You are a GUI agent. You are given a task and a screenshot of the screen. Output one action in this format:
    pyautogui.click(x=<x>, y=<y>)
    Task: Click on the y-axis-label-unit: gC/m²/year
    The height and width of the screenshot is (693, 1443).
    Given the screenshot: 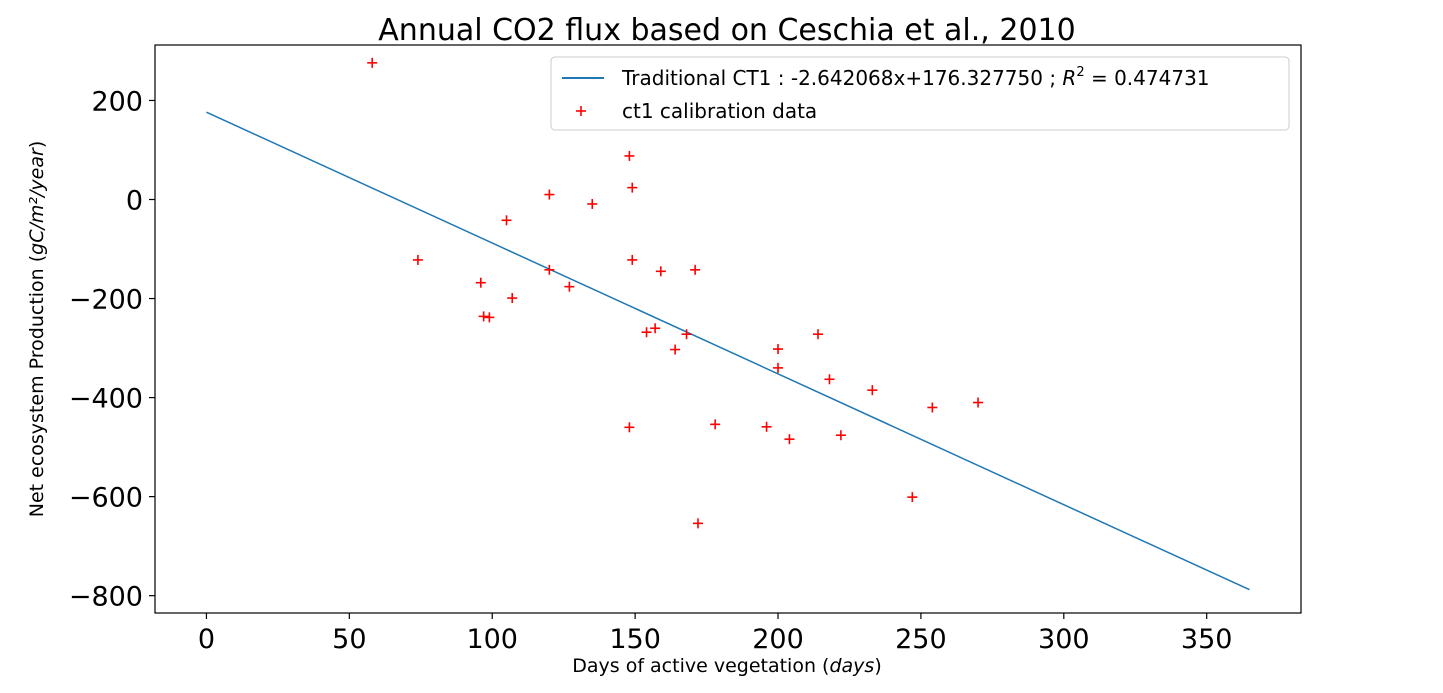 What is the action you would take?
    pyautogui.click(x=37, y=201)
    